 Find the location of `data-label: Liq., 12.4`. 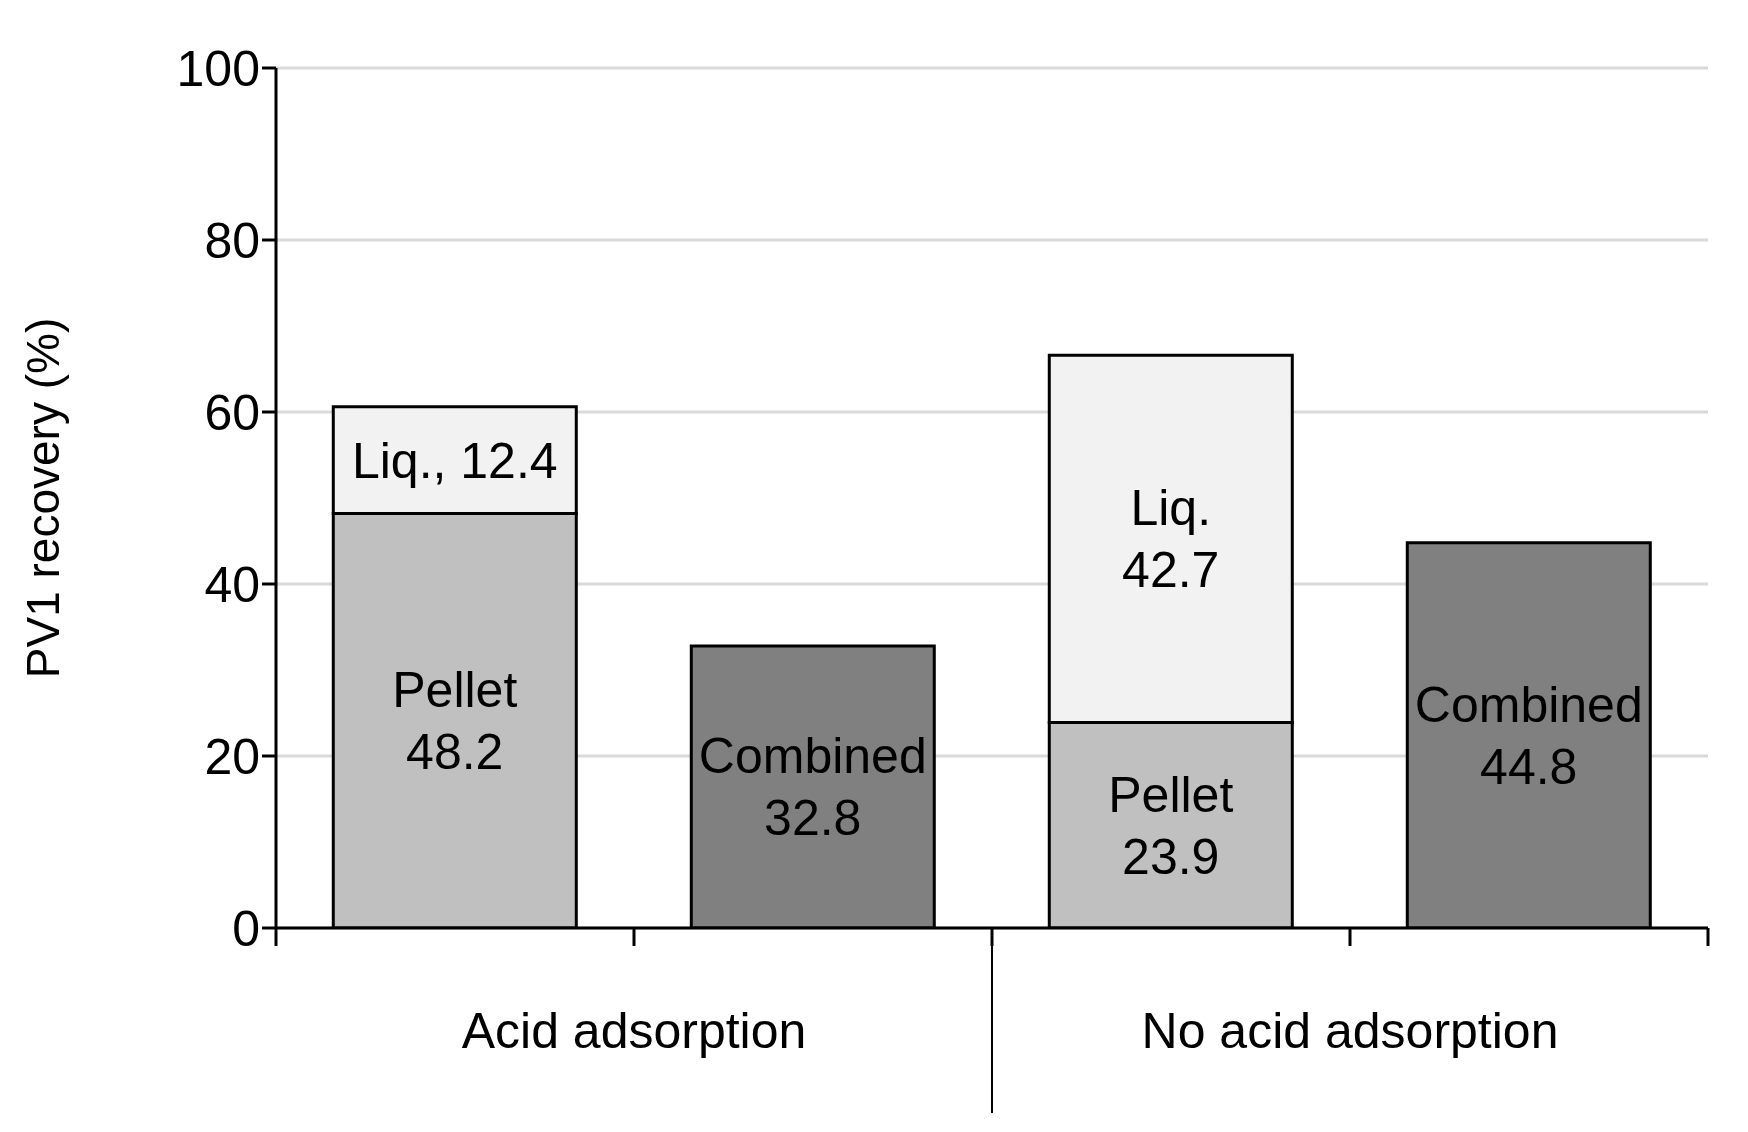

data-label: Liq., 12.4 is located at coordinates (454, 460).